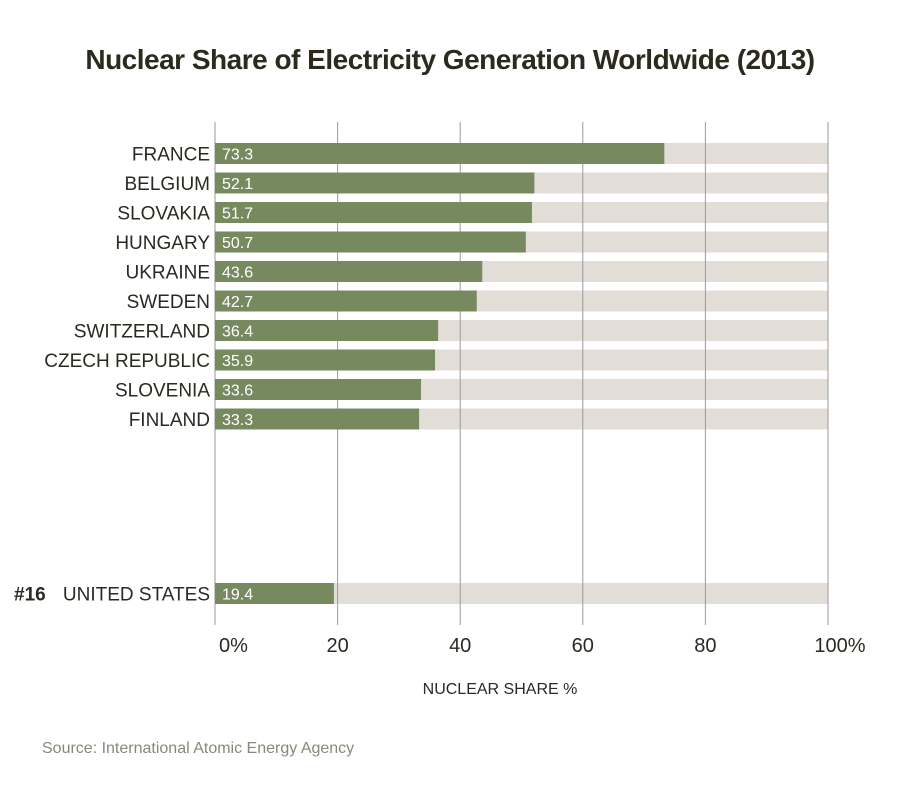  I want to click on value-label: 33.6, so click(237, 391).